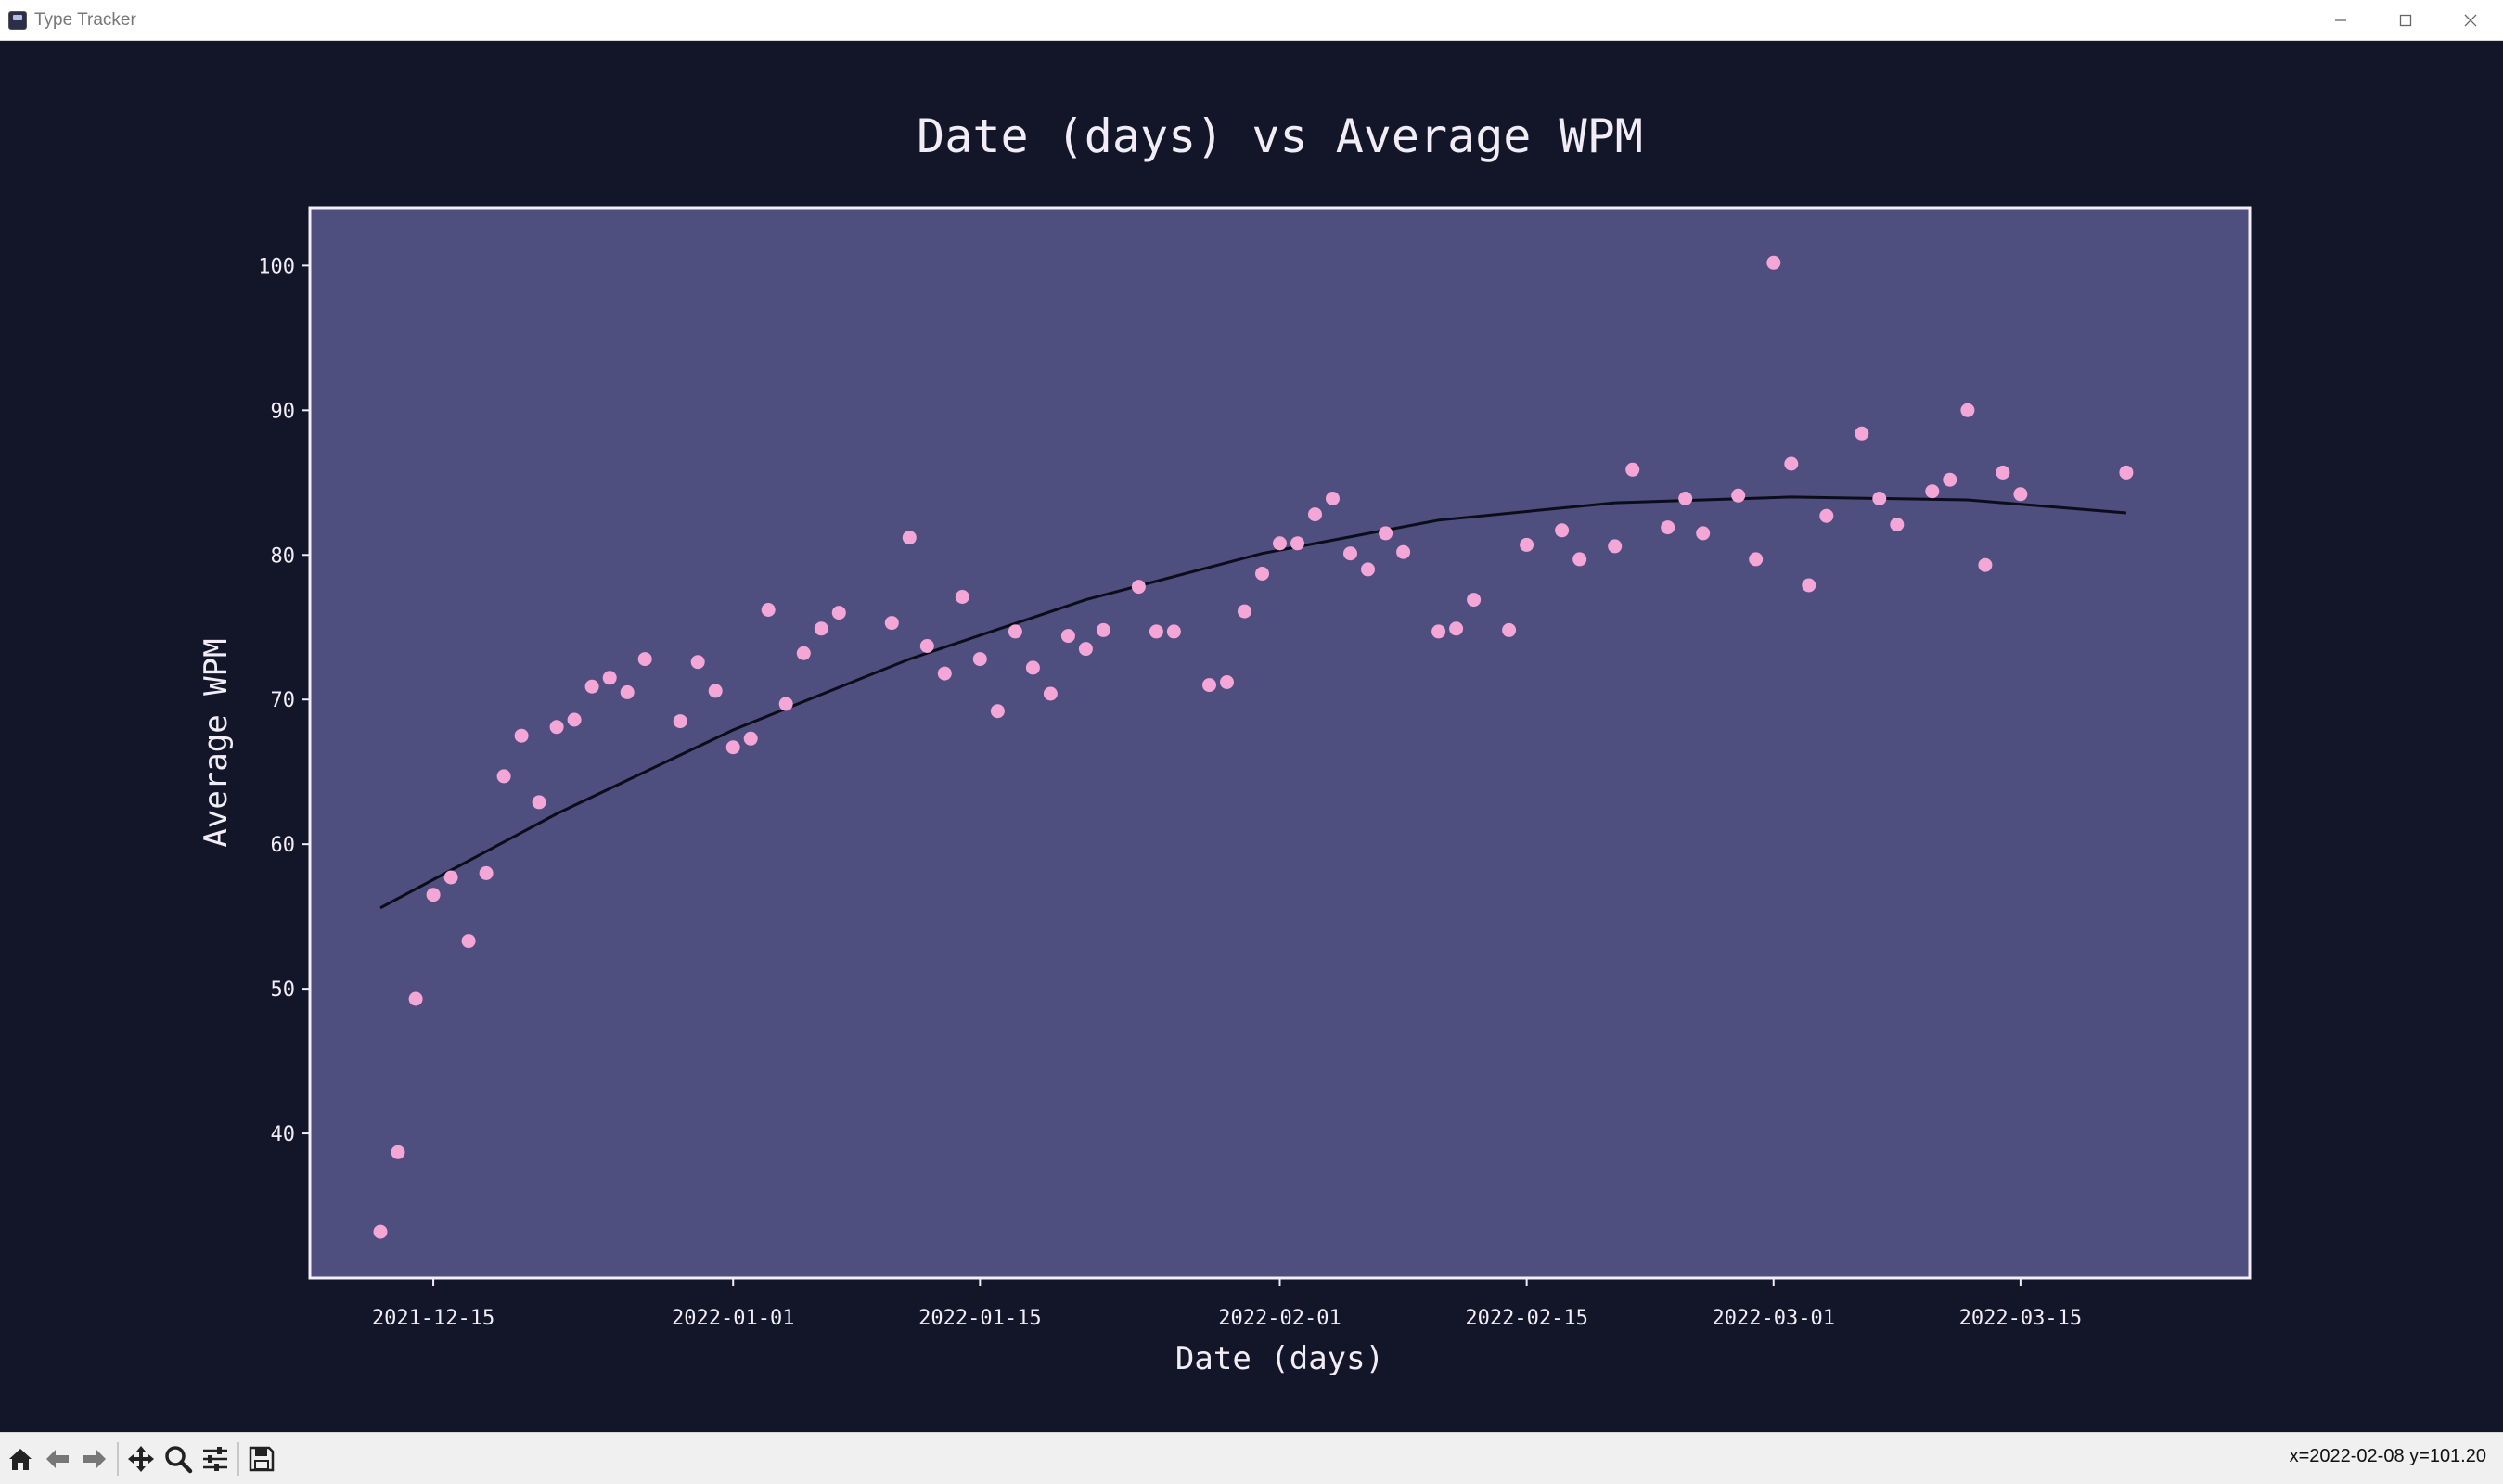 Image resolution: width=2503 pixels, height=1484 pixels. Describe the element at coordinates (141, 1459) in the screenshot. I see `pan-icon` at that location.